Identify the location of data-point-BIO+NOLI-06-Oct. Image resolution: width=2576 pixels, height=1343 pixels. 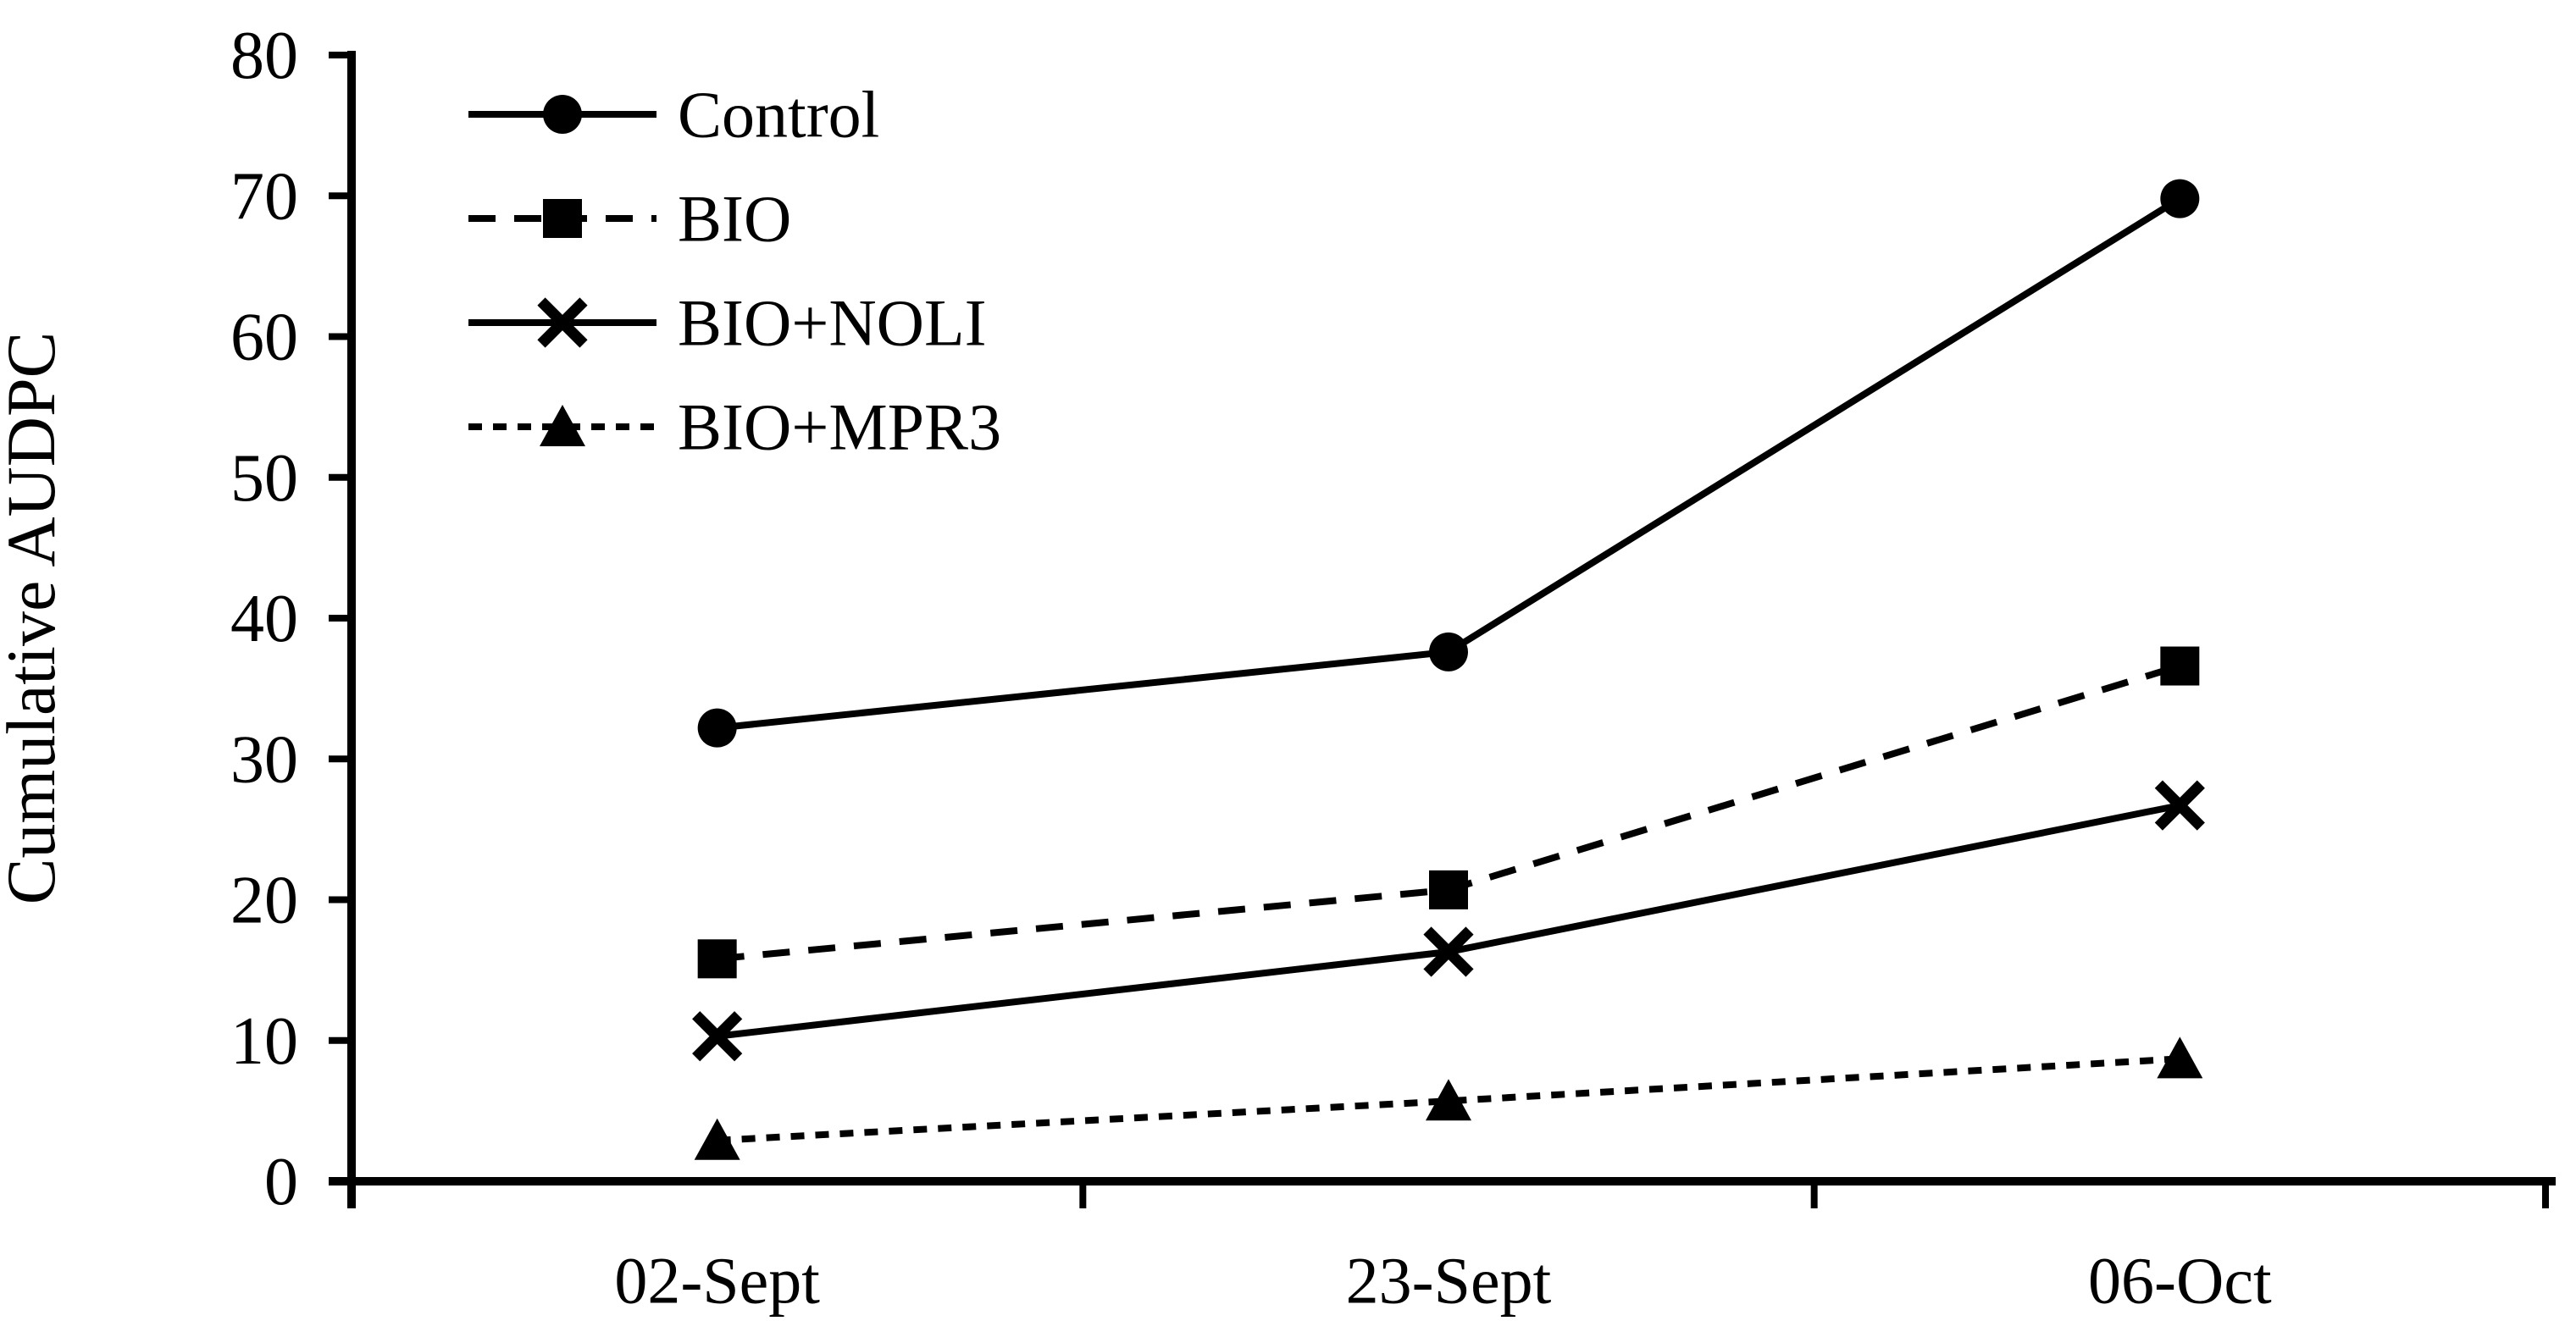
(2179, 805).